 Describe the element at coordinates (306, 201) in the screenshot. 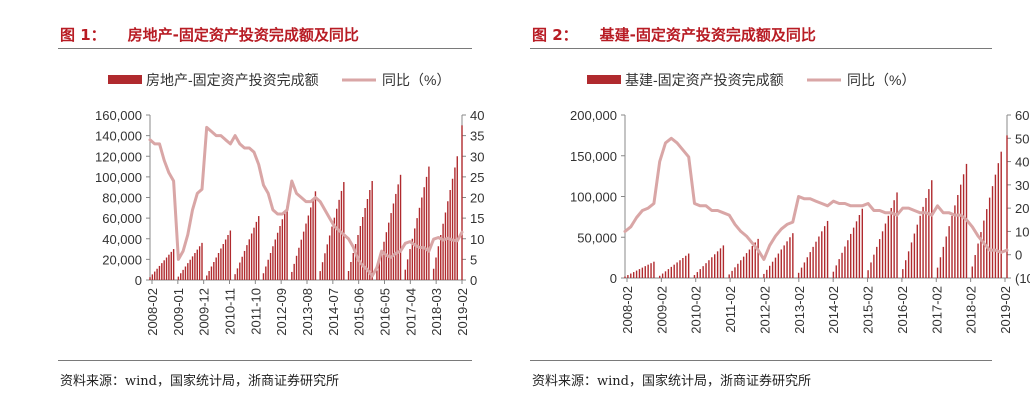

I see `yoy-line` at that location.